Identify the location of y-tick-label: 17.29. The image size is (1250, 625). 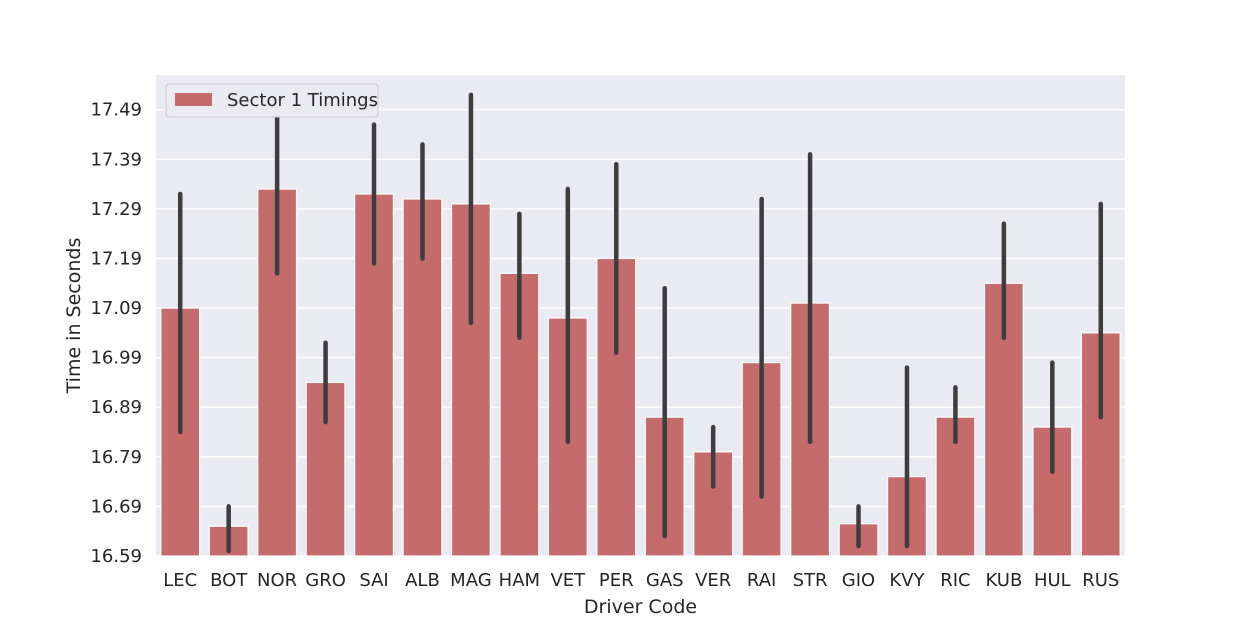
(116, 209).